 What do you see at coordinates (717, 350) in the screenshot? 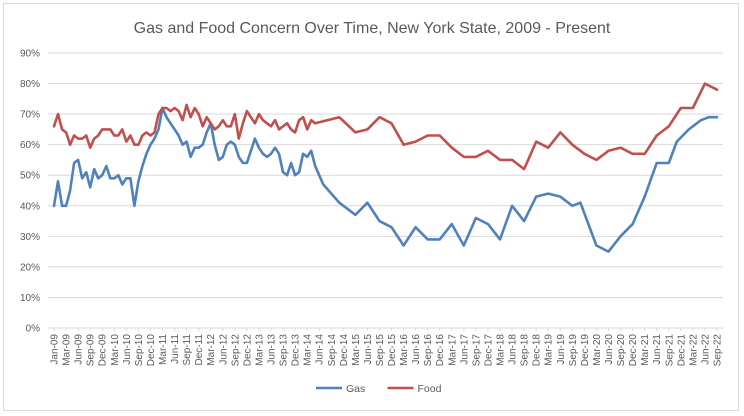
I see `x-tick-label: Sep-22` at bounding box center [717, 350].